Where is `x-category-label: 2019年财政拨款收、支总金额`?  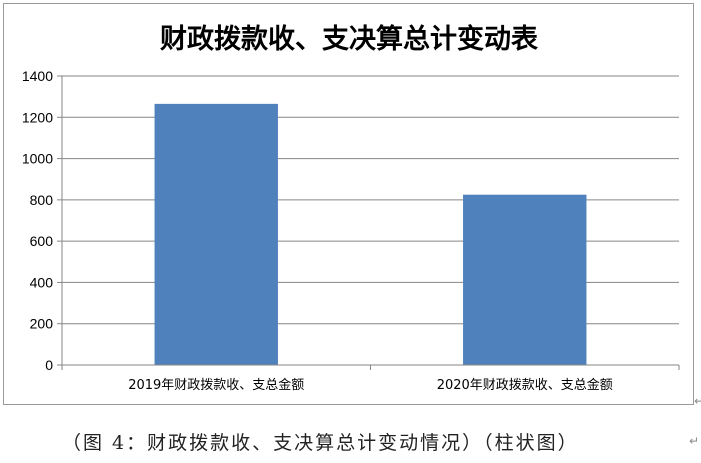
x-category-label: 2019年财政拨款收、支总金额 is located at coordinates (216, 385).